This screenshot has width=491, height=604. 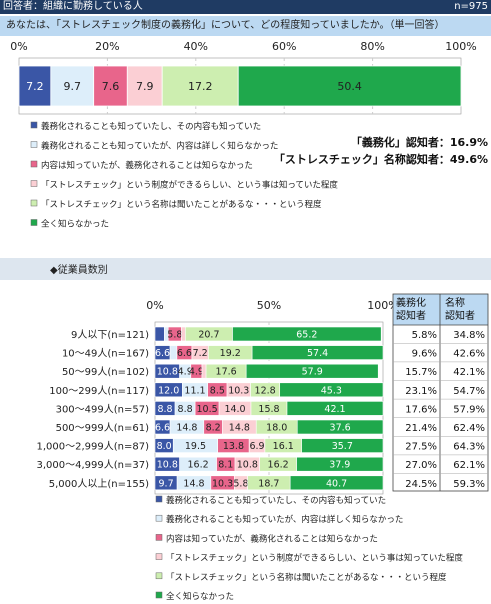 I want to click on table-cell-name: 54.7%, so click(x=469, y=391).